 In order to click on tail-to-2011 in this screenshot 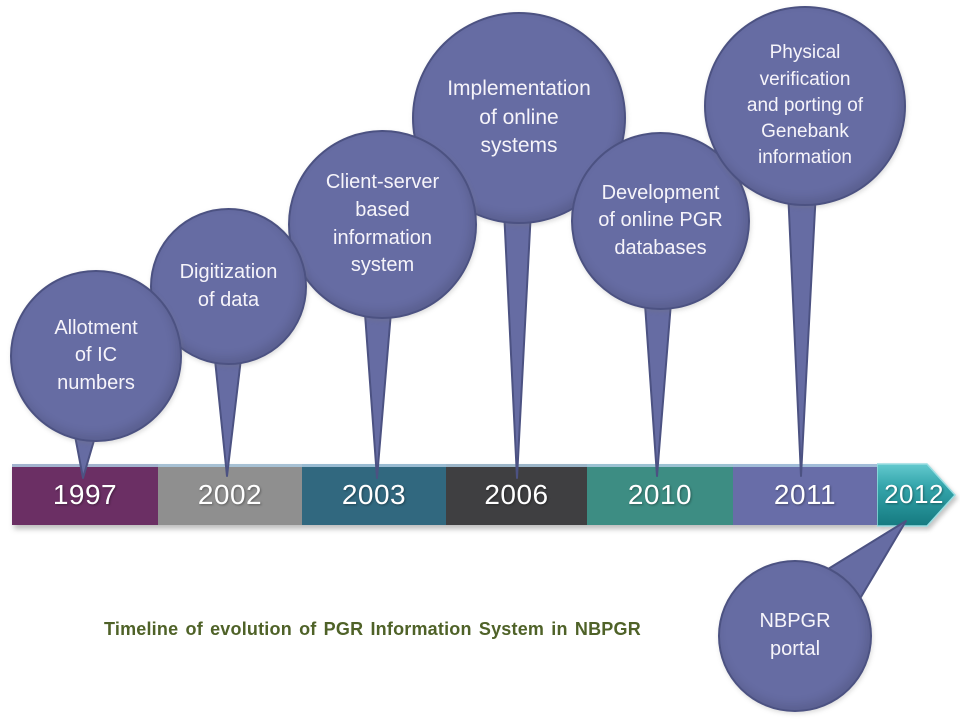, I will do `click(802, 333)`.